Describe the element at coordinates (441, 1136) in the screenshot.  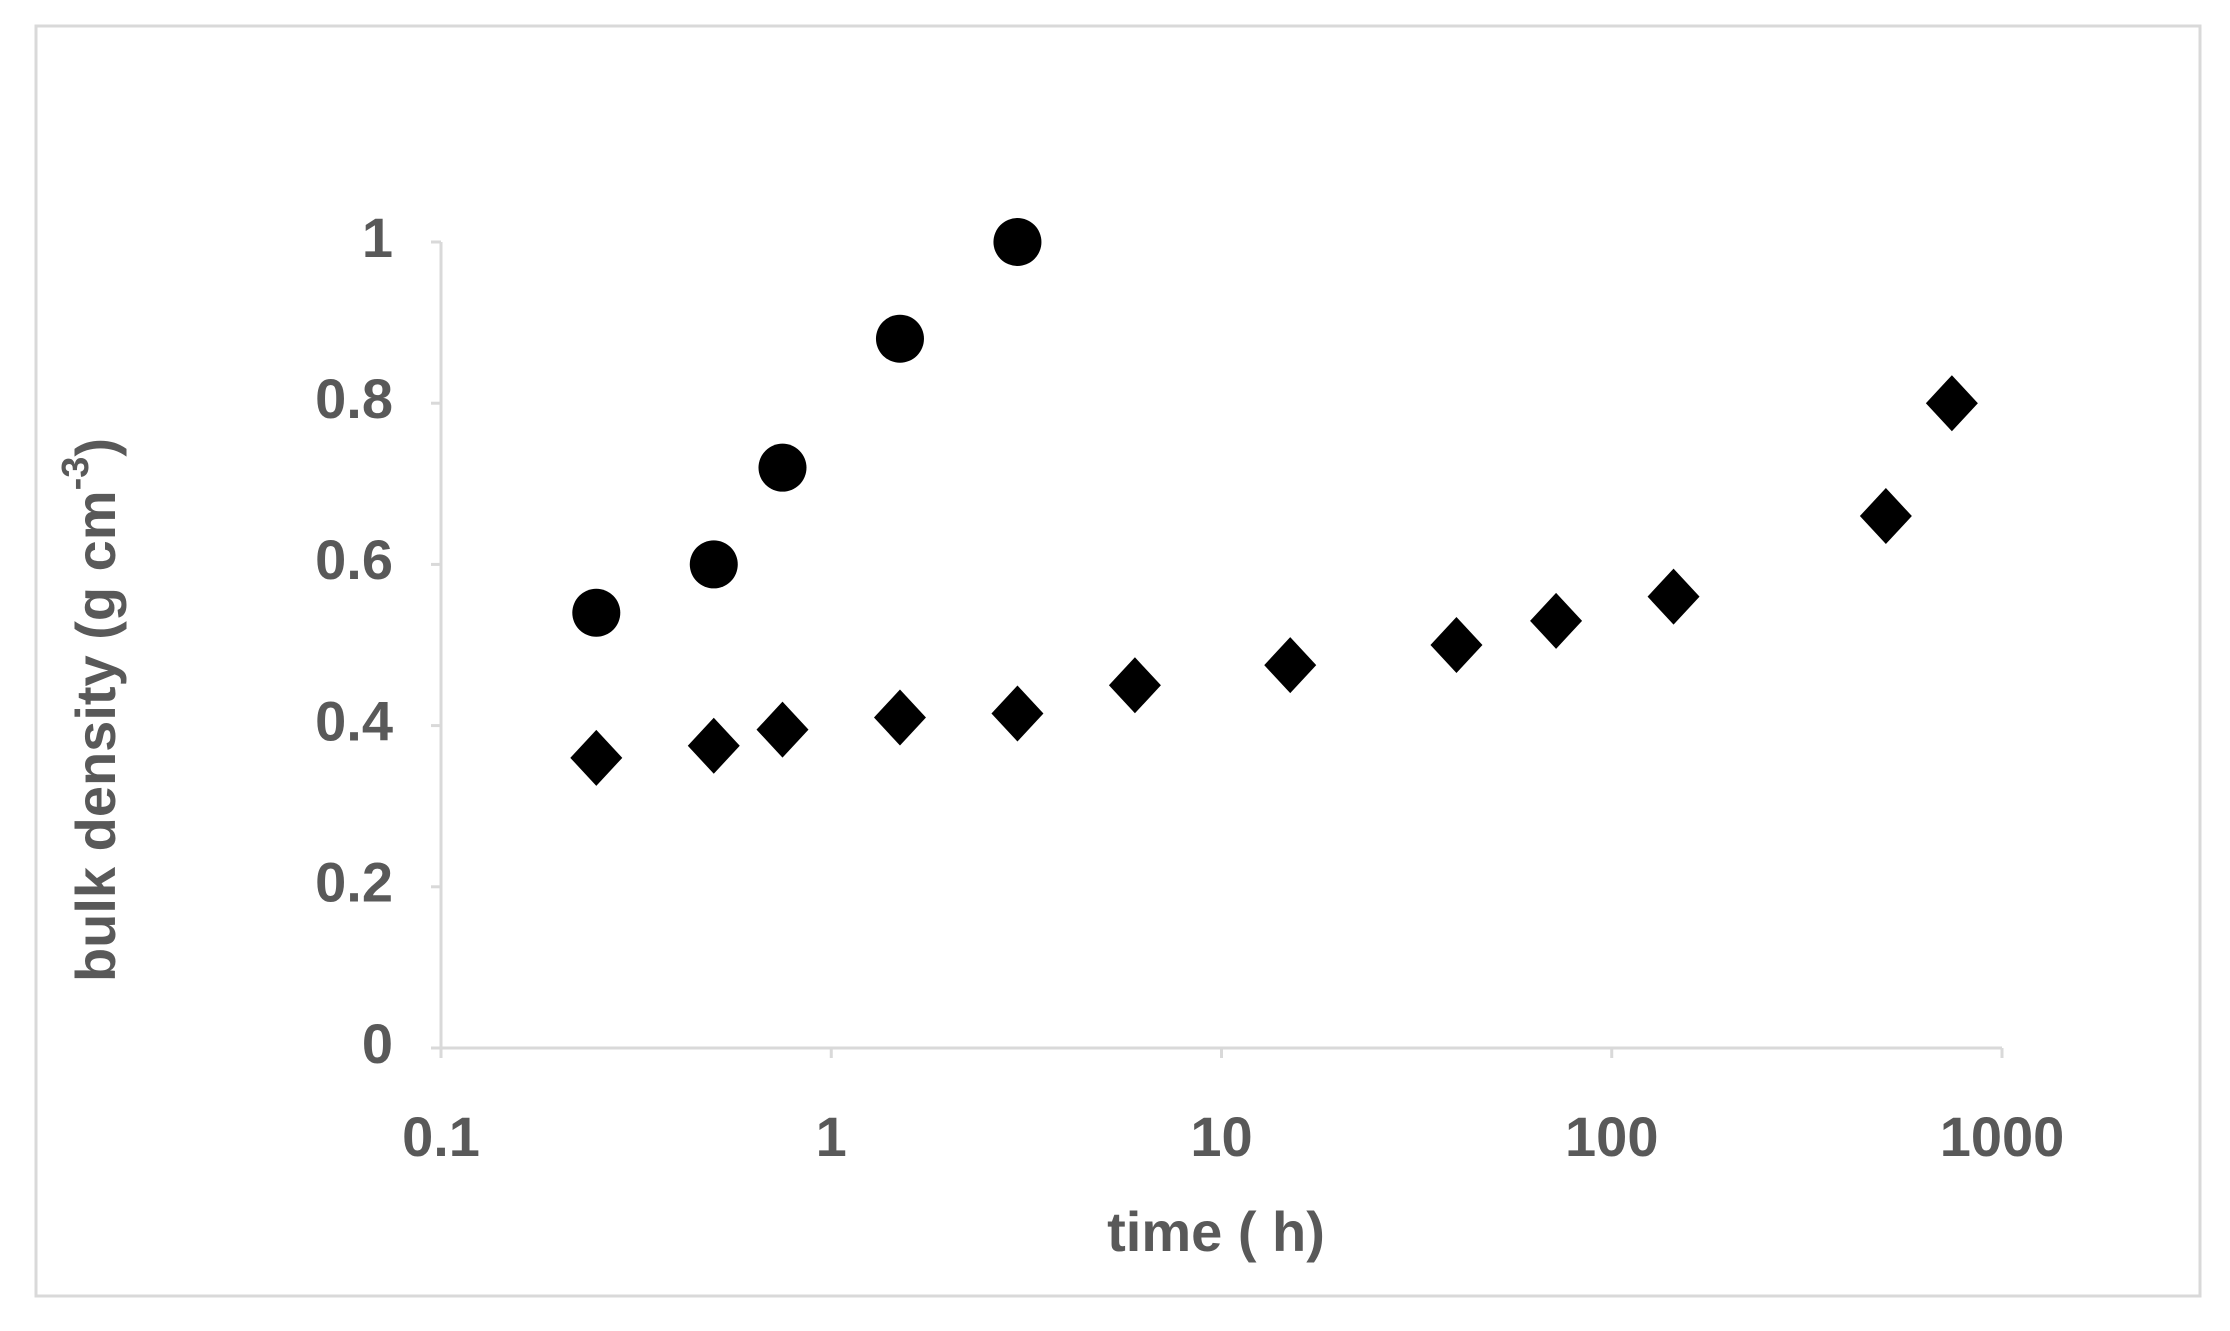
I see `x-tick-label: 0.1` at that location.